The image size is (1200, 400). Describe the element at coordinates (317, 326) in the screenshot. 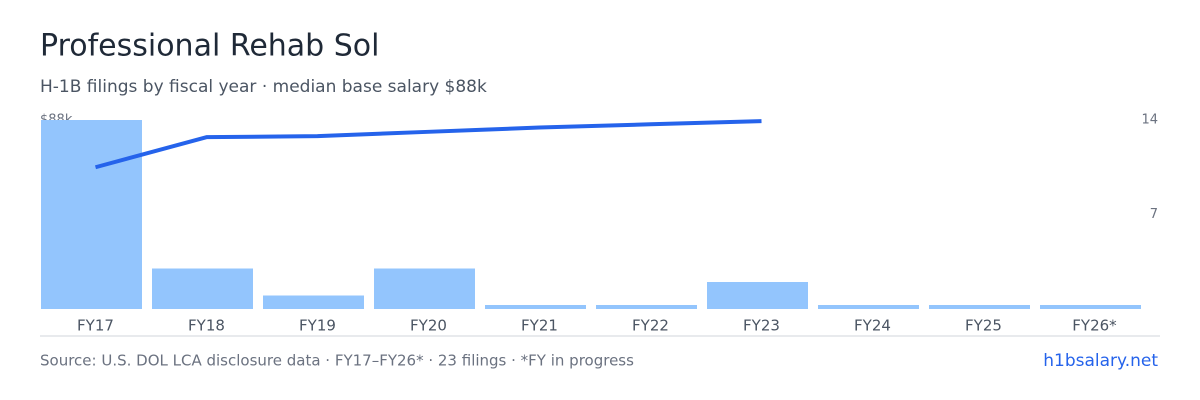

I see `x-tick-label: FY19` at that location.